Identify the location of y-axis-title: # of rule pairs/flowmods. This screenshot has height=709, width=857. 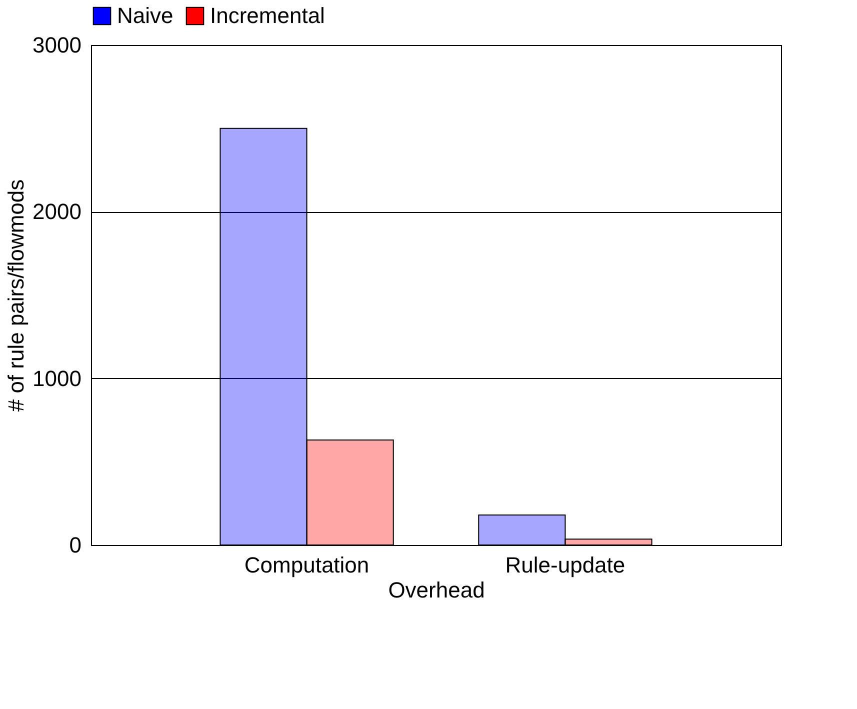
(16, 295).